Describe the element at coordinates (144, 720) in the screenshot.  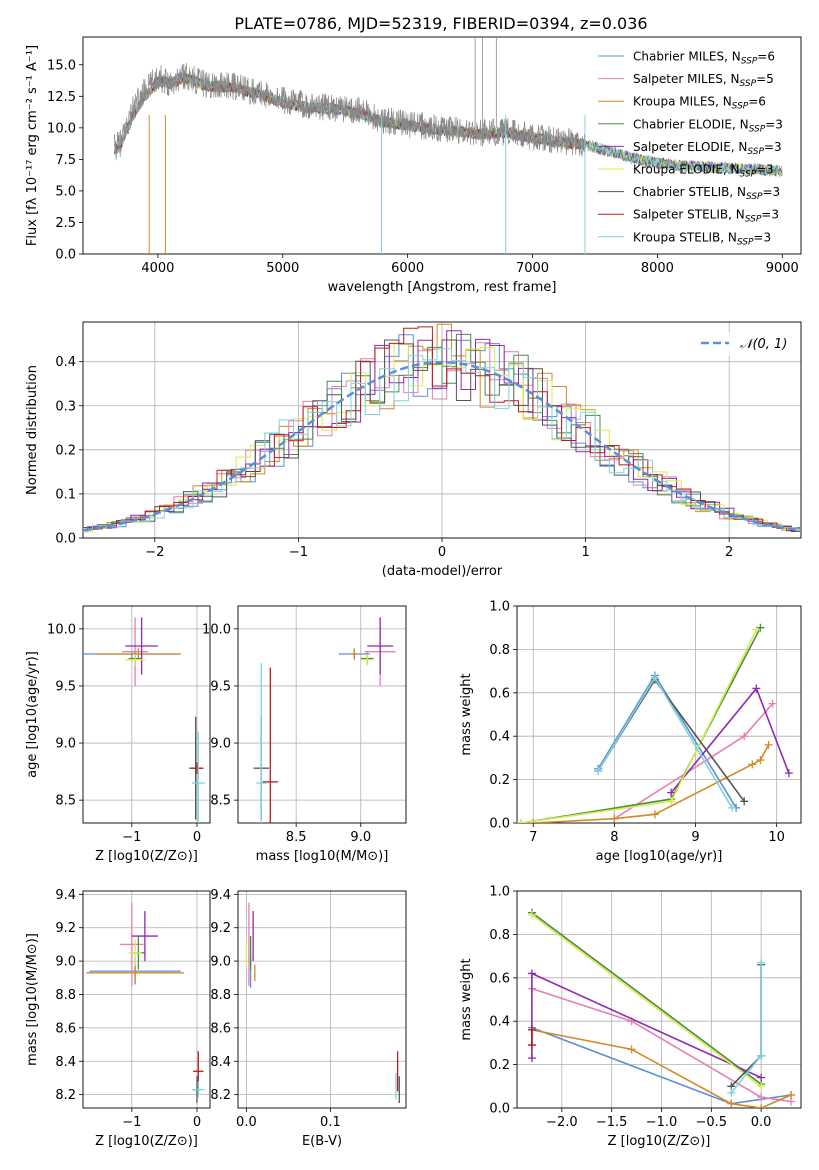
I see `age_vs_Z-errorbars` at that location.